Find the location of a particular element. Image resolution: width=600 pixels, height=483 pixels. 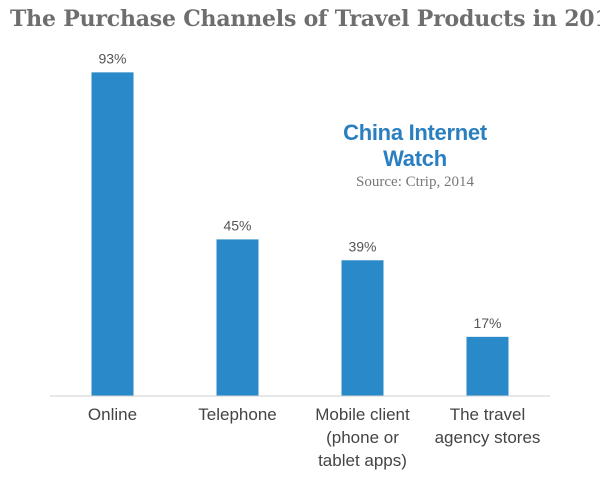

category-label: Online is located at coordinates (112, 414).